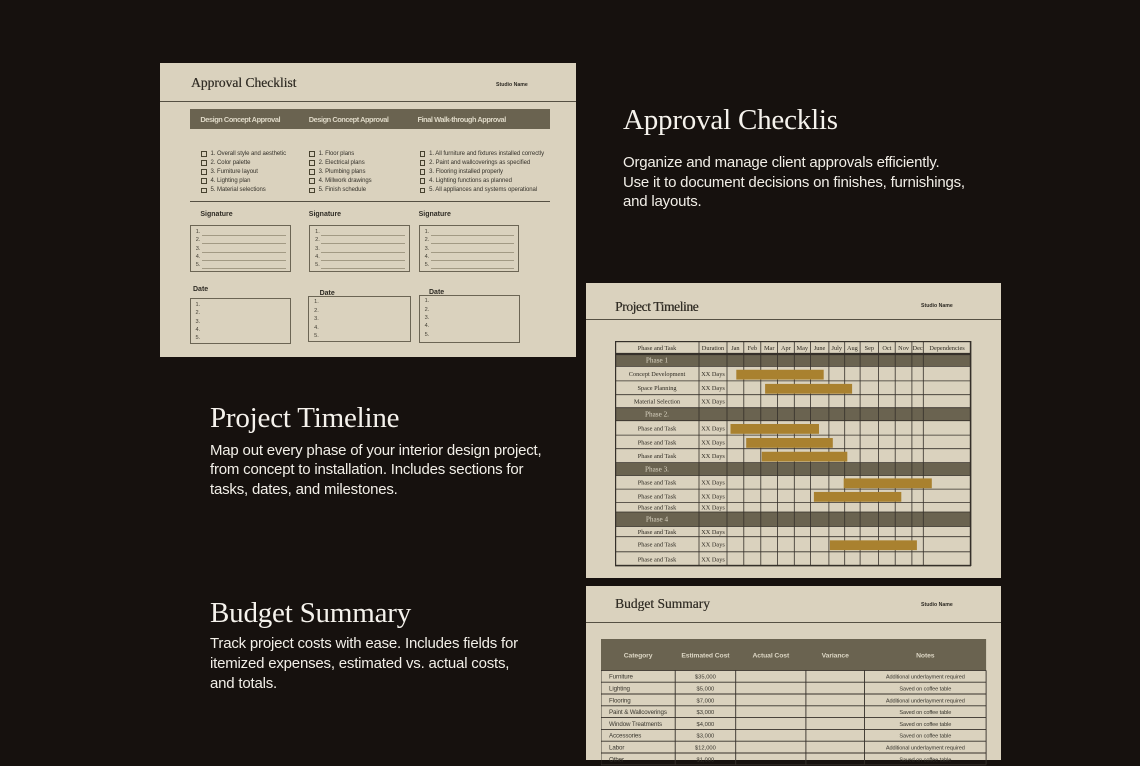 The image size is (1140, 766). I want to click on svg-text: Material Selection, so click(657, 402).